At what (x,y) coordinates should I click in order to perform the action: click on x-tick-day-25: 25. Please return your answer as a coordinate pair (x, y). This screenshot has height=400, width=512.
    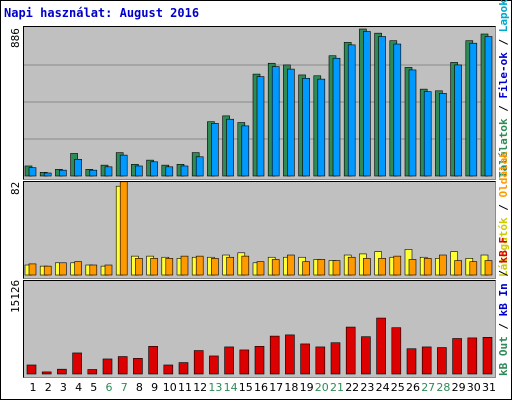
    Looking at the image, I should click on (398, 387).